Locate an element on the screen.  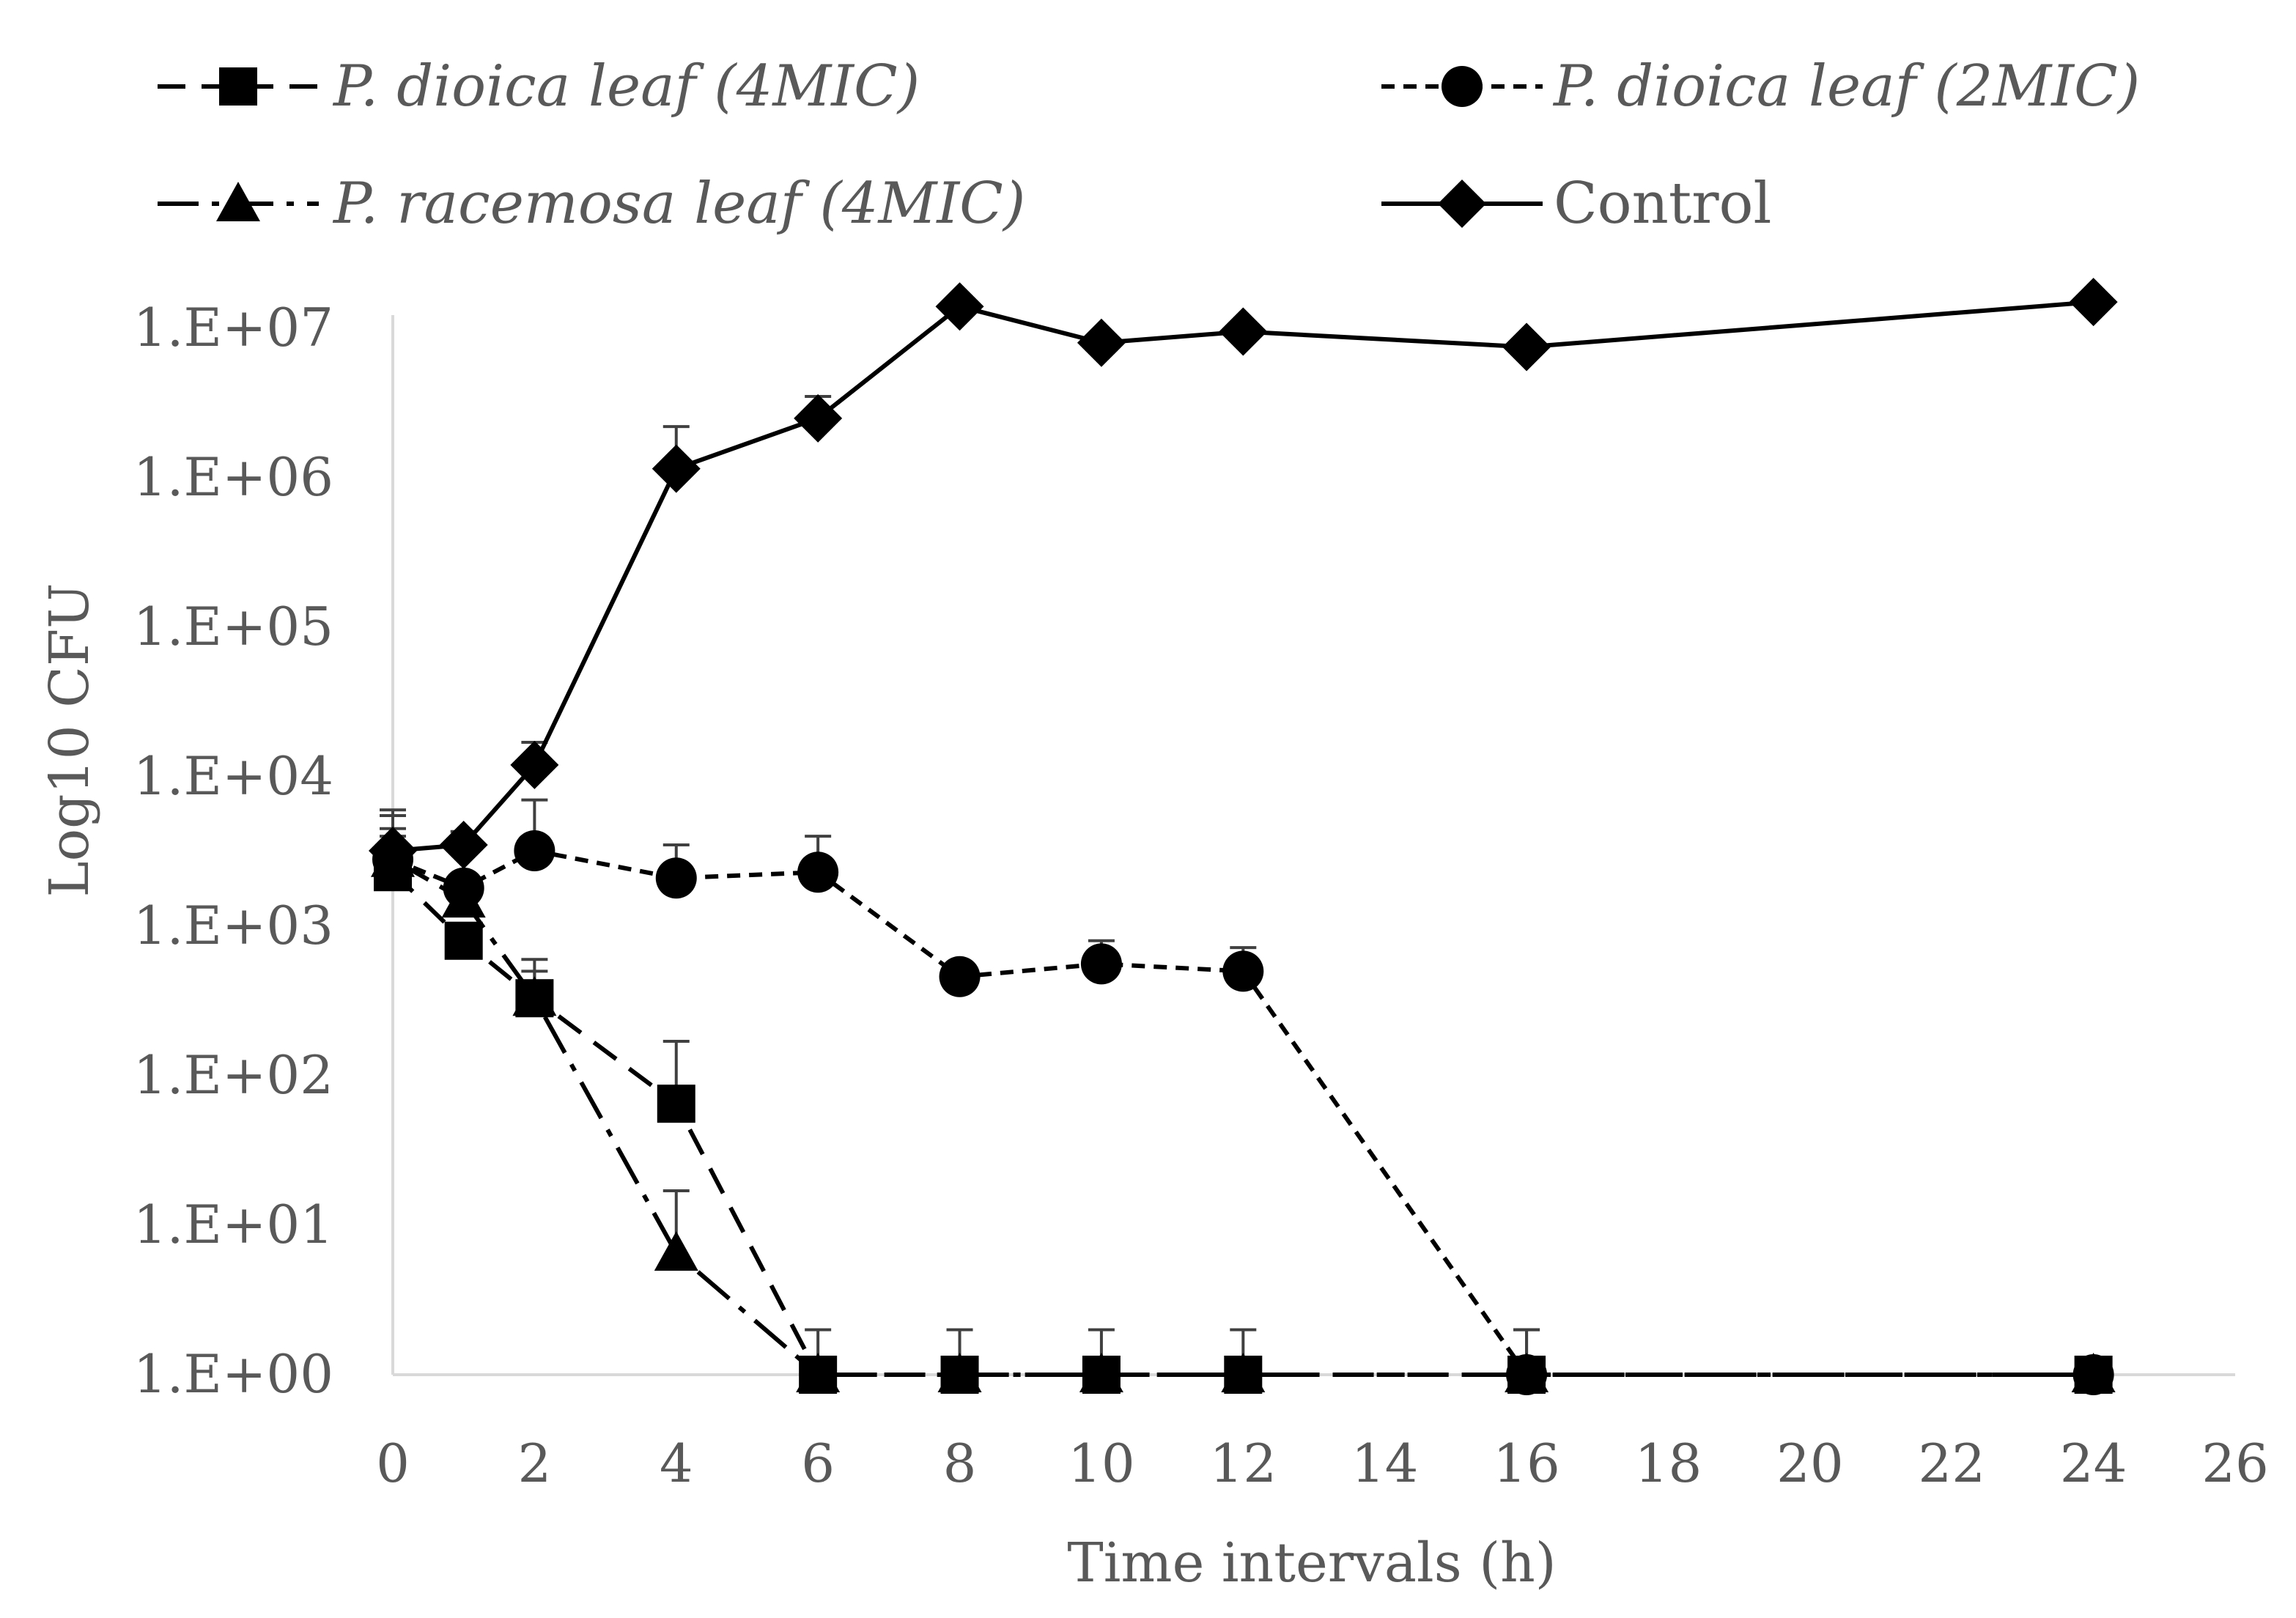
y-axis-title: Log10 CFU is located at coordinates (69, 740).